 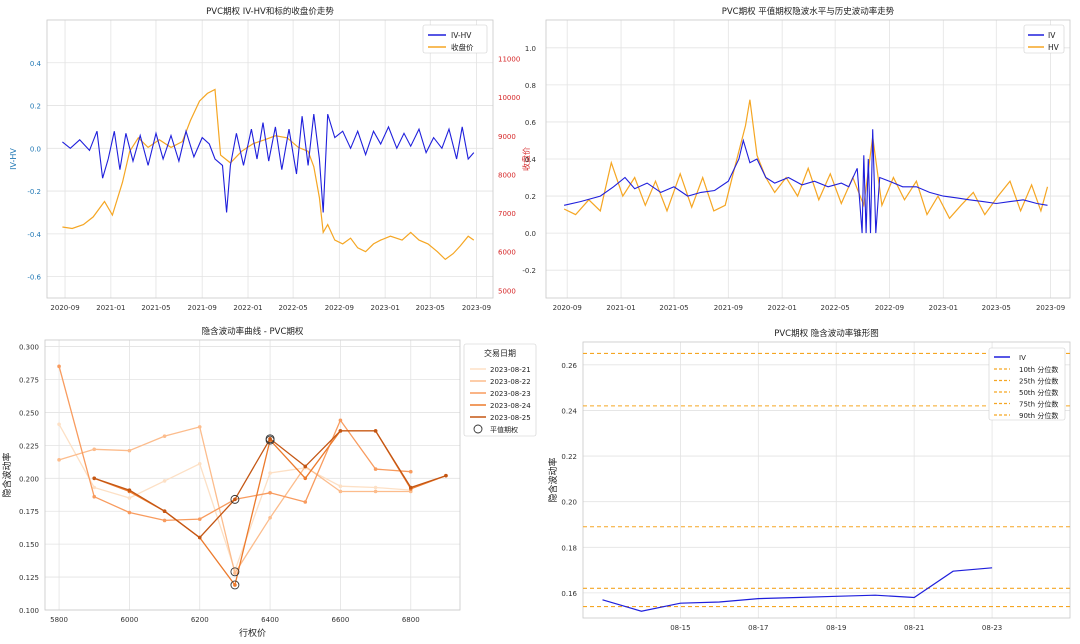 What do you see at coordinates (510, 394) in the screenshot?
I see `legend-label: 2023-08-23` at bounding box center [510, 394].